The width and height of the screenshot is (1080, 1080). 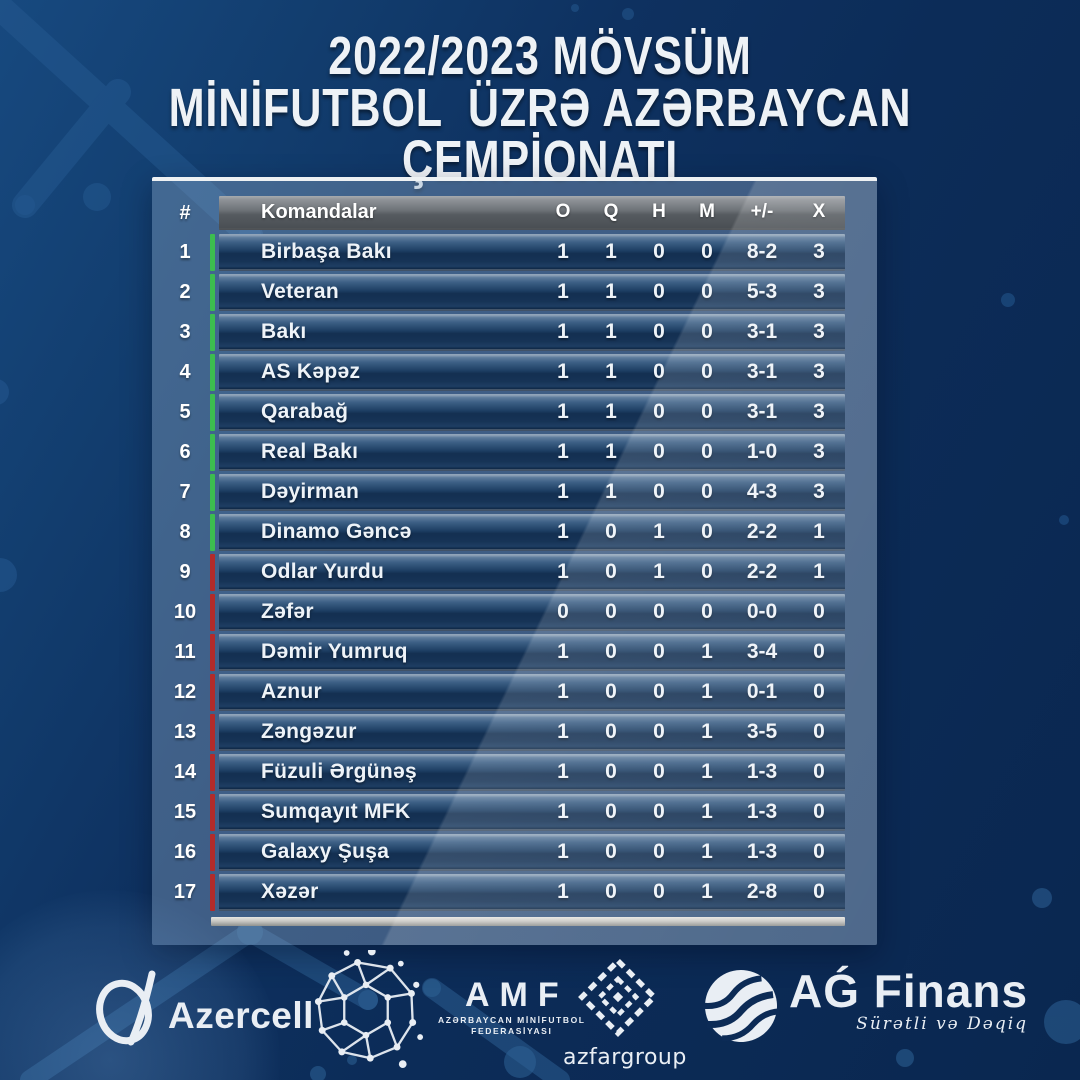 I want to click on header-bar: Komandalar O Q H M +/- X, so click(x=532, y=213).